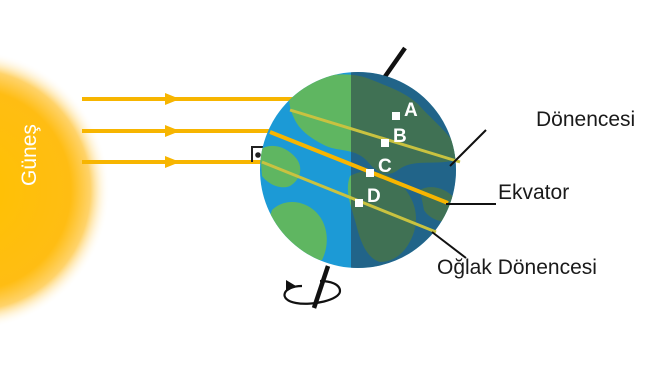  Describe the element at coordinates (374, 196) in the screenshot. I see `point-d-label: D` at that location.